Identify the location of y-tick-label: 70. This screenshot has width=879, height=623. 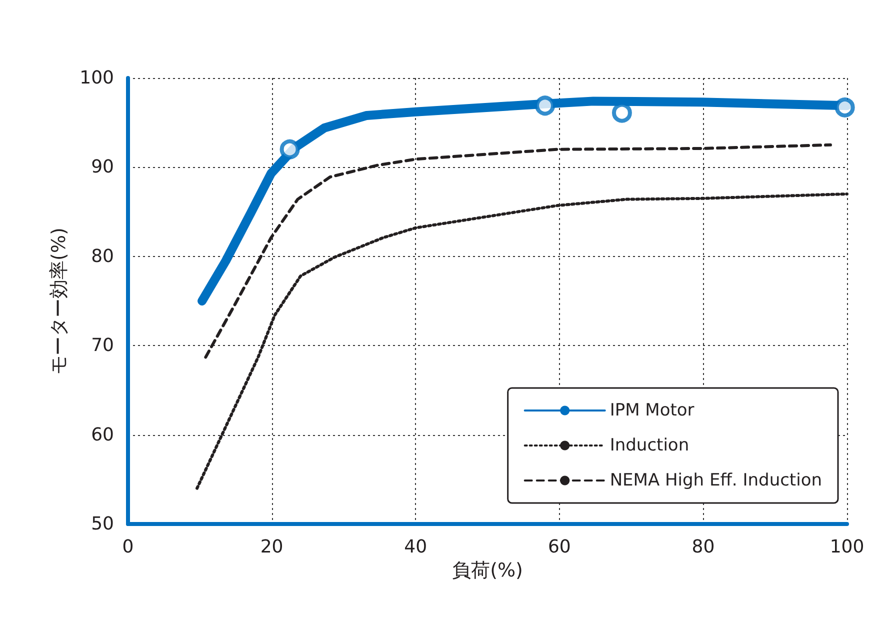
(102, 345).